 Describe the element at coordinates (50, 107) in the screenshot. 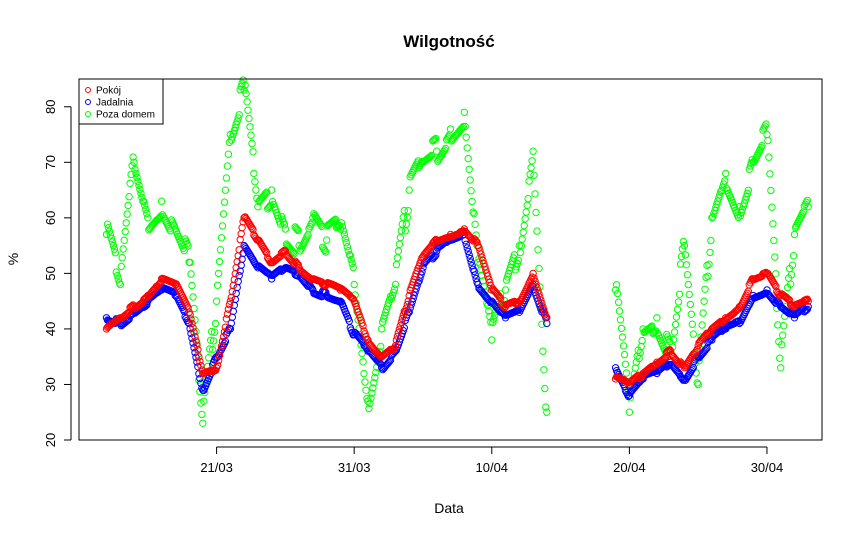

I see `y-tick-label: 80` at that location.